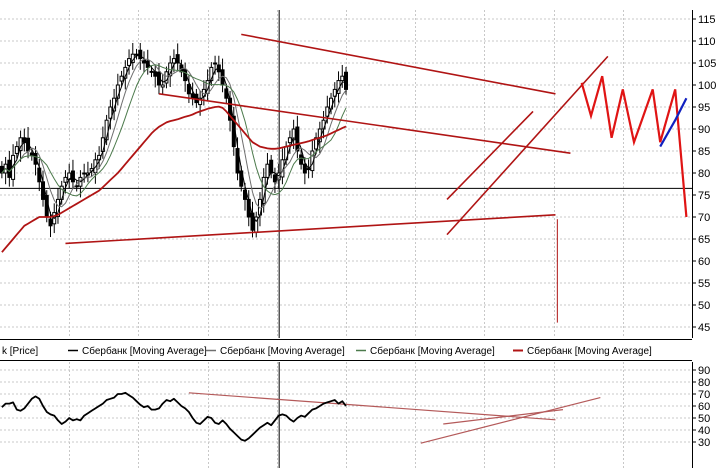 This screenshot has width=720, height=468. Describe the element at coordinates (704, 443) in the screenshot. I see `y-tick-label: 30` at that location.